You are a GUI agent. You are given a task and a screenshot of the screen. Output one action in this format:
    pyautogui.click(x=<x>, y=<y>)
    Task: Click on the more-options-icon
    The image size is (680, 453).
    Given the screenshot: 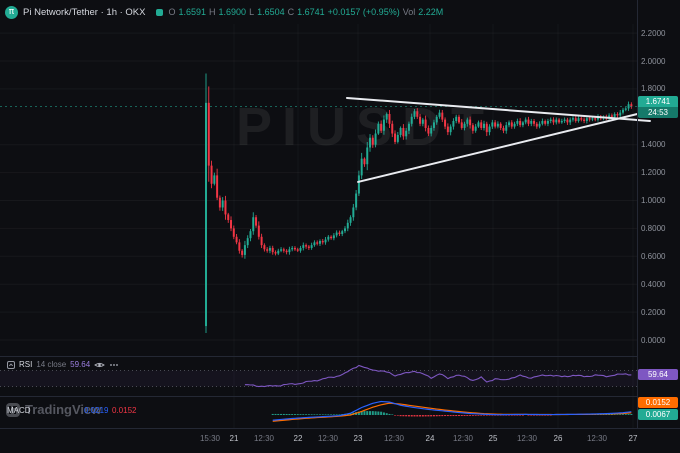 What is the action you would take?
    pyautogui.click(x=114, y=365)
    